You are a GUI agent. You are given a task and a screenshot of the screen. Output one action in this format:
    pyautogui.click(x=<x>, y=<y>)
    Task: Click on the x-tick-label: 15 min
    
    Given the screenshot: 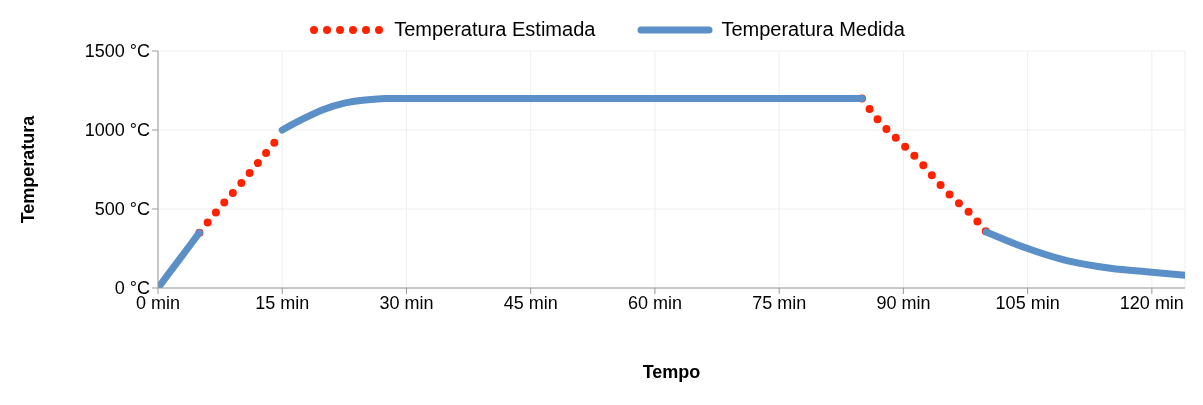 What is the action you would take?
    pyautogui.click(x=282, y=302)
    